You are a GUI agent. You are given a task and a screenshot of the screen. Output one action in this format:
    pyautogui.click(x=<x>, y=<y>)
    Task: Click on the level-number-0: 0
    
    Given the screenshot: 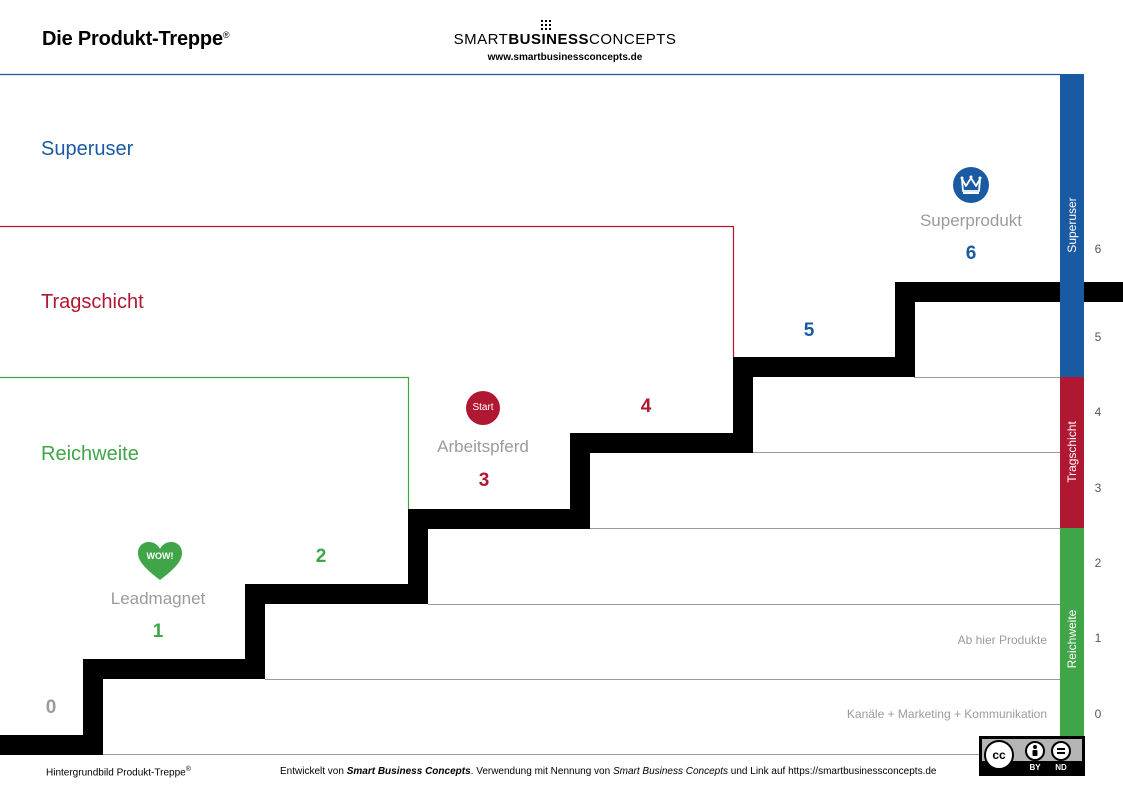 What is the action you would take?
    pyautogui.click(x=1098, y=714)
    